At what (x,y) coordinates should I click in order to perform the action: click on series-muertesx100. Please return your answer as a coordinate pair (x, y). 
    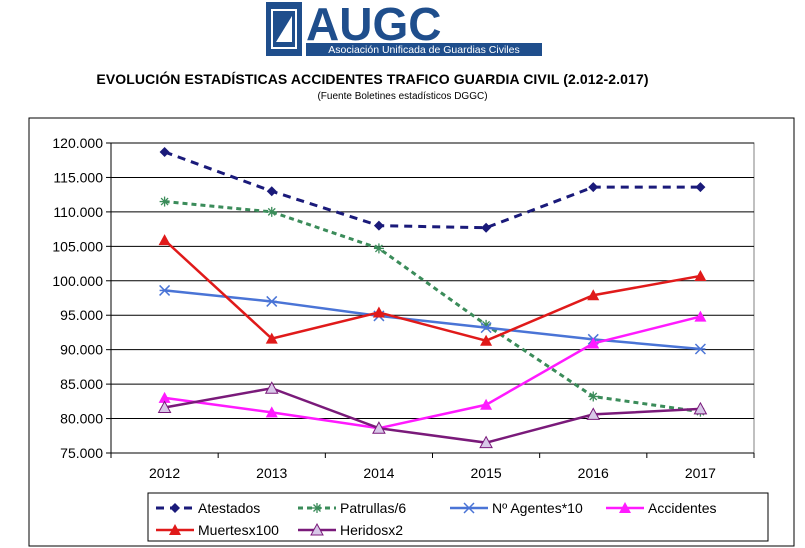
    Looking at the image, I should click on (432, 290).